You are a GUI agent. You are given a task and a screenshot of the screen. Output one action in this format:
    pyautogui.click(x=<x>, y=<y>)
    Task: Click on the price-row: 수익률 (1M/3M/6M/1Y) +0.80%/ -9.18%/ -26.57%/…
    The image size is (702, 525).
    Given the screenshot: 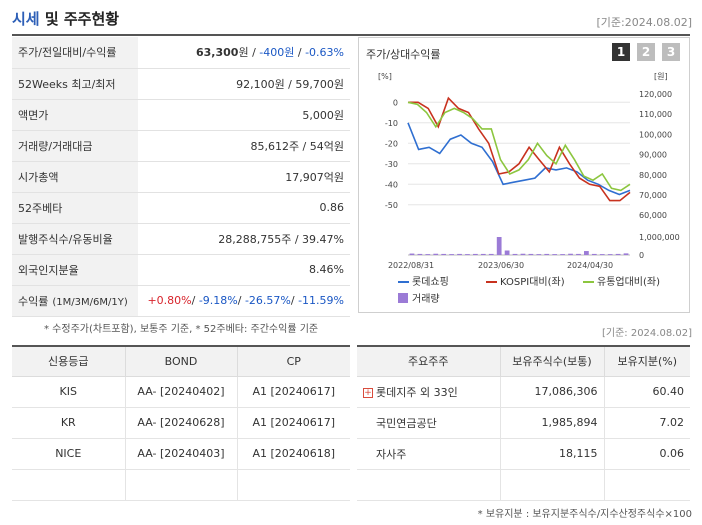 What is the action you would take?
    pyautogui.click(x=181, y=301)
    